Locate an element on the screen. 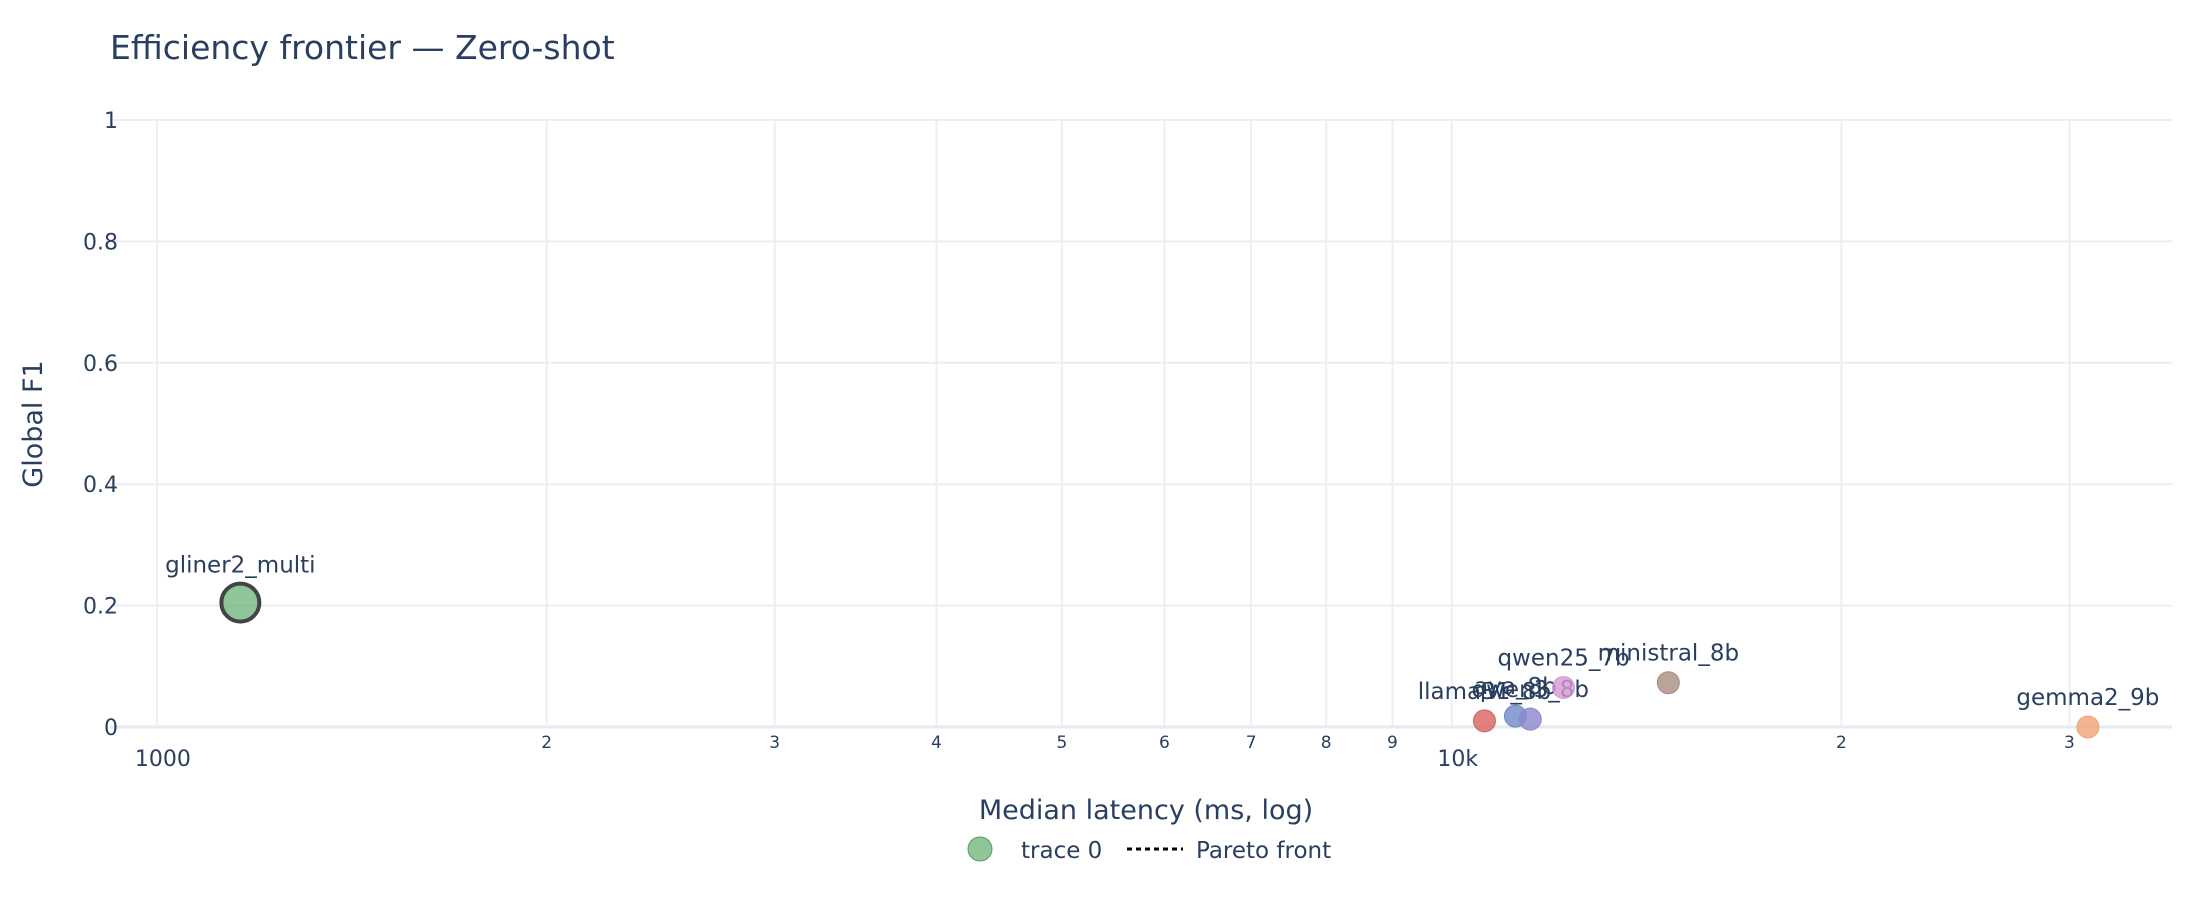 The width and height of the screenshot is (2200, 900). legend-label-trace-0: trace 0 is located at coordinates (1061, 851).